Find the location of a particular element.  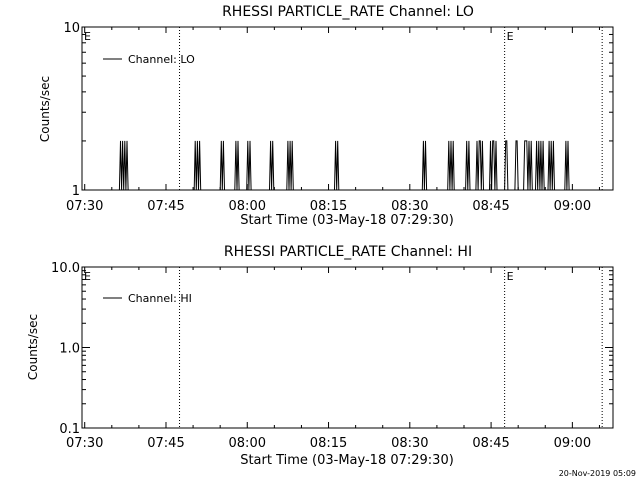

chart-title-hi: RHESSI PARTICLE_RATE Channel: HI is located at coordinates (348, 252).